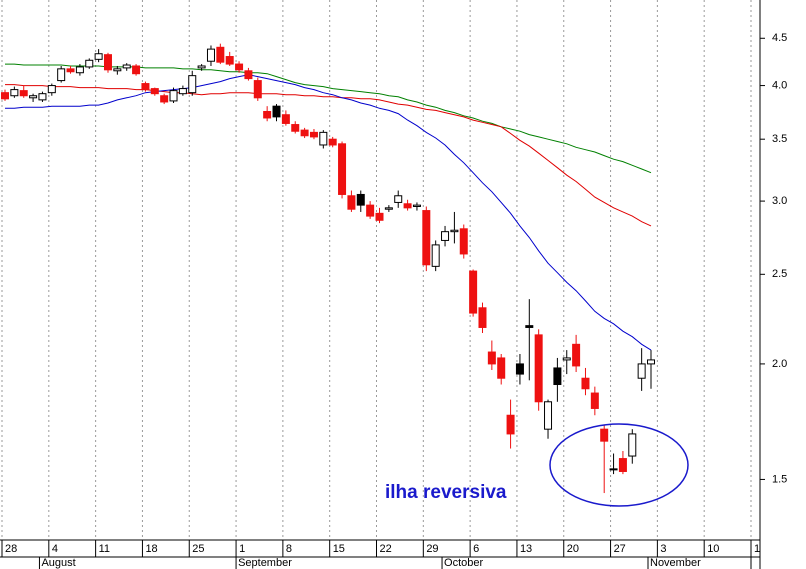 The height and width of the screenshot is (569, 806). I want to click on y-tick-label: 4.0, so click(779, 85).